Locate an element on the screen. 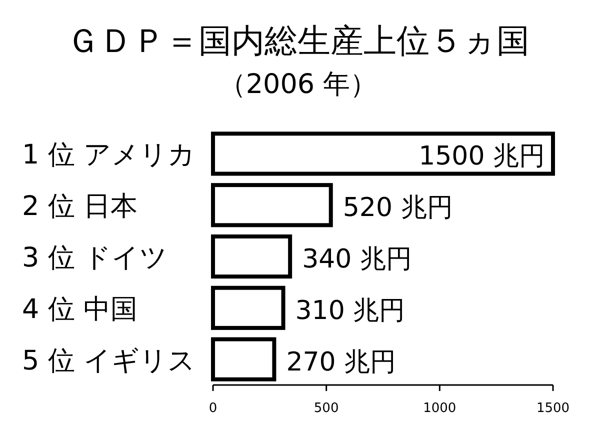  data-label: 340 兆円 is located at coordinates (357, 259).